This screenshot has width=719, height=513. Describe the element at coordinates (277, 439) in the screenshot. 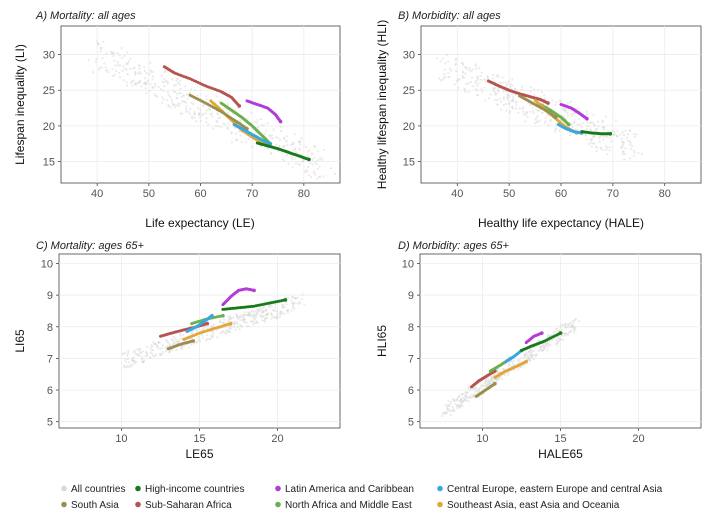

I see `x-tick-label: 20` at that location.